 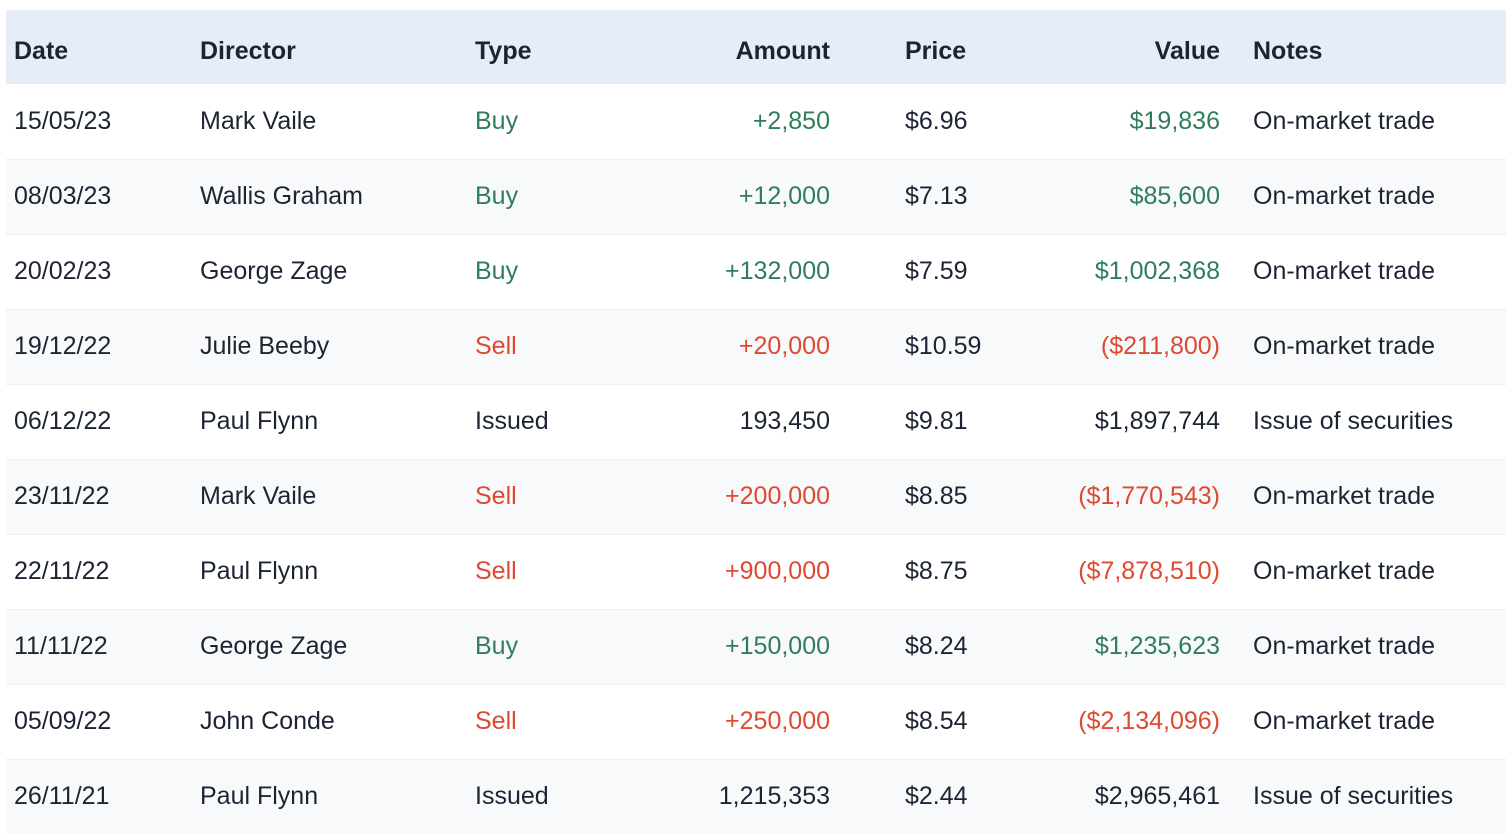 What do you see at coordinates (791, 120) in the screenshot?
I see `cell-amount: +2,850` at bounding box center [791, 120].